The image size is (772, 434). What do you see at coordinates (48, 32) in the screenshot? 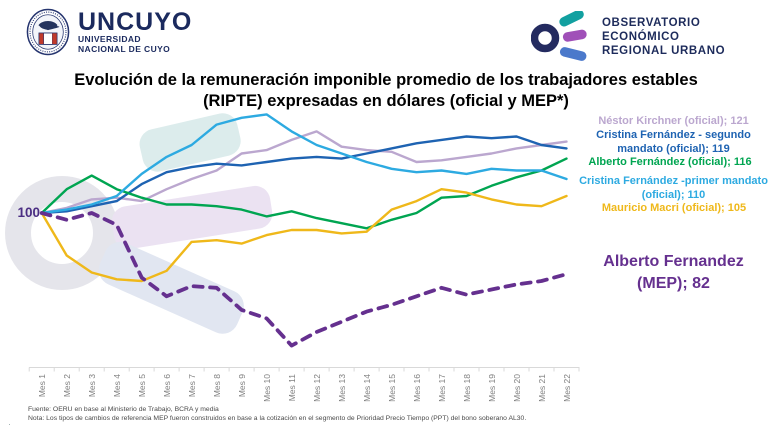
I see `uncuyo-seal-icon` at bounding box center [48, 32].